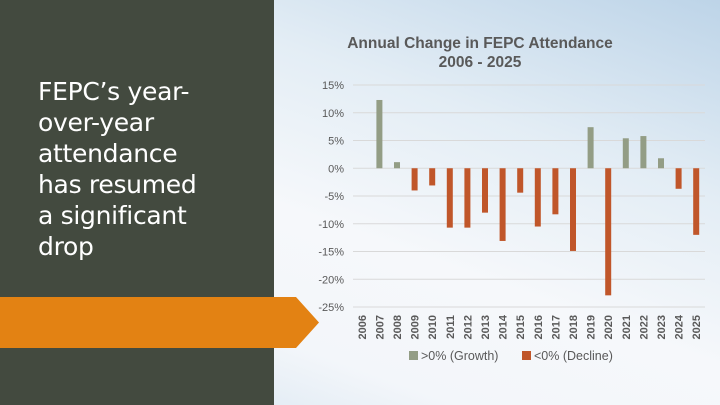  What do you see at coordinates (486, 327) in the screenshot?
I see `x-tick-label: 2013` at bounding box center [486, 327].